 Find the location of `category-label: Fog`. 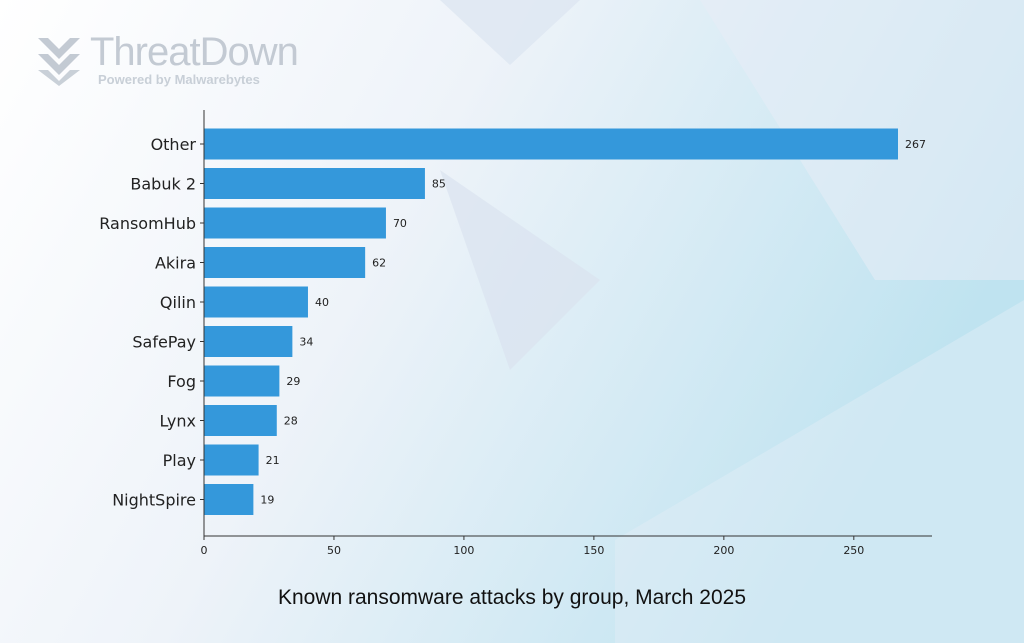

category-label: Fog is located at coordinates (181, 381).